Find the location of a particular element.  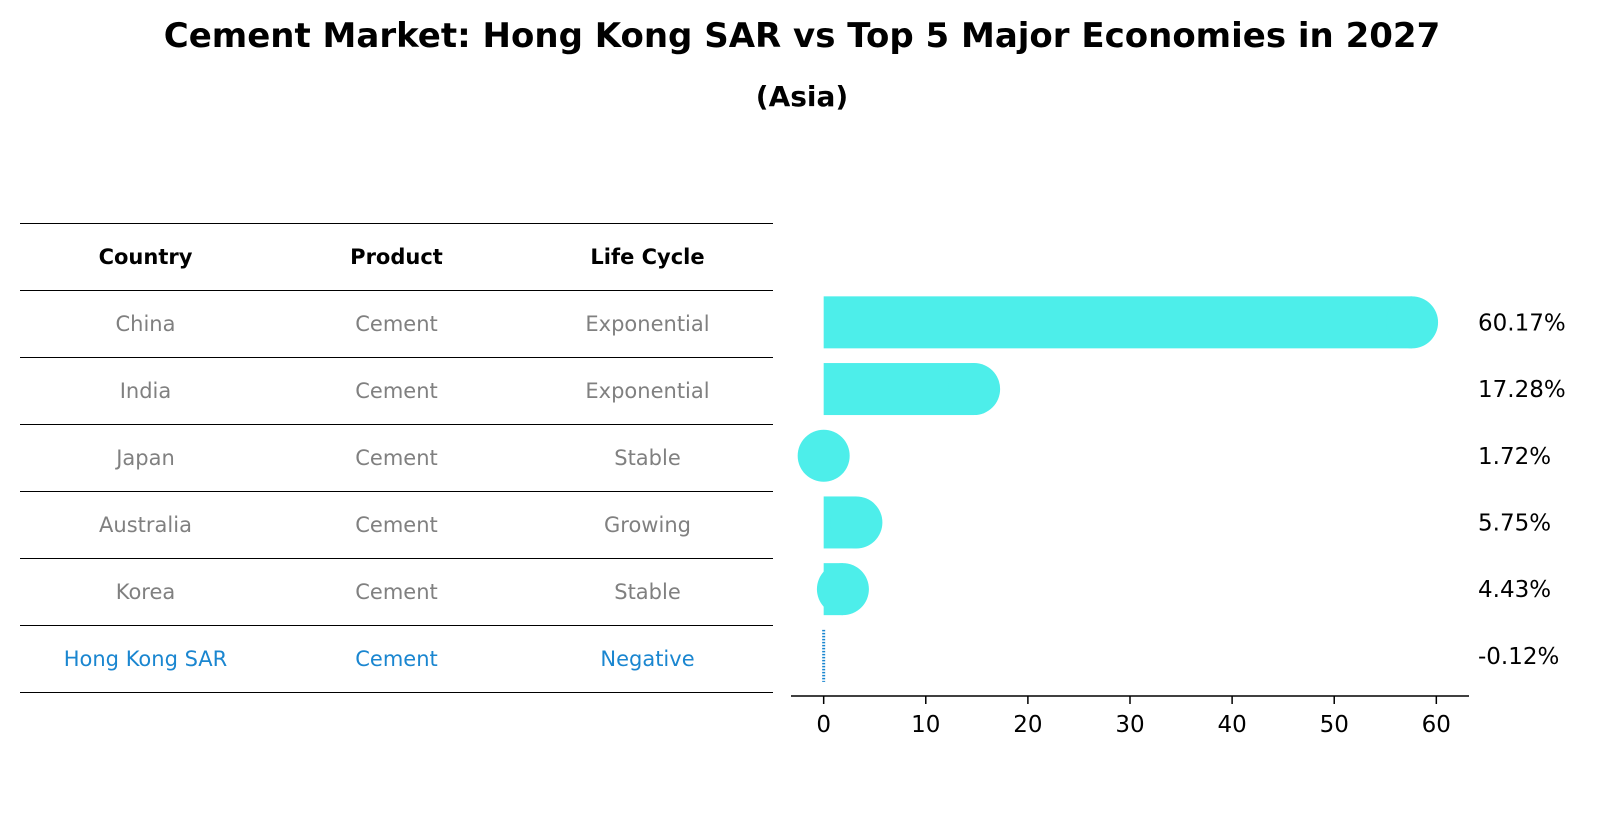

header-product: Product is located at coordinates (396, 257).